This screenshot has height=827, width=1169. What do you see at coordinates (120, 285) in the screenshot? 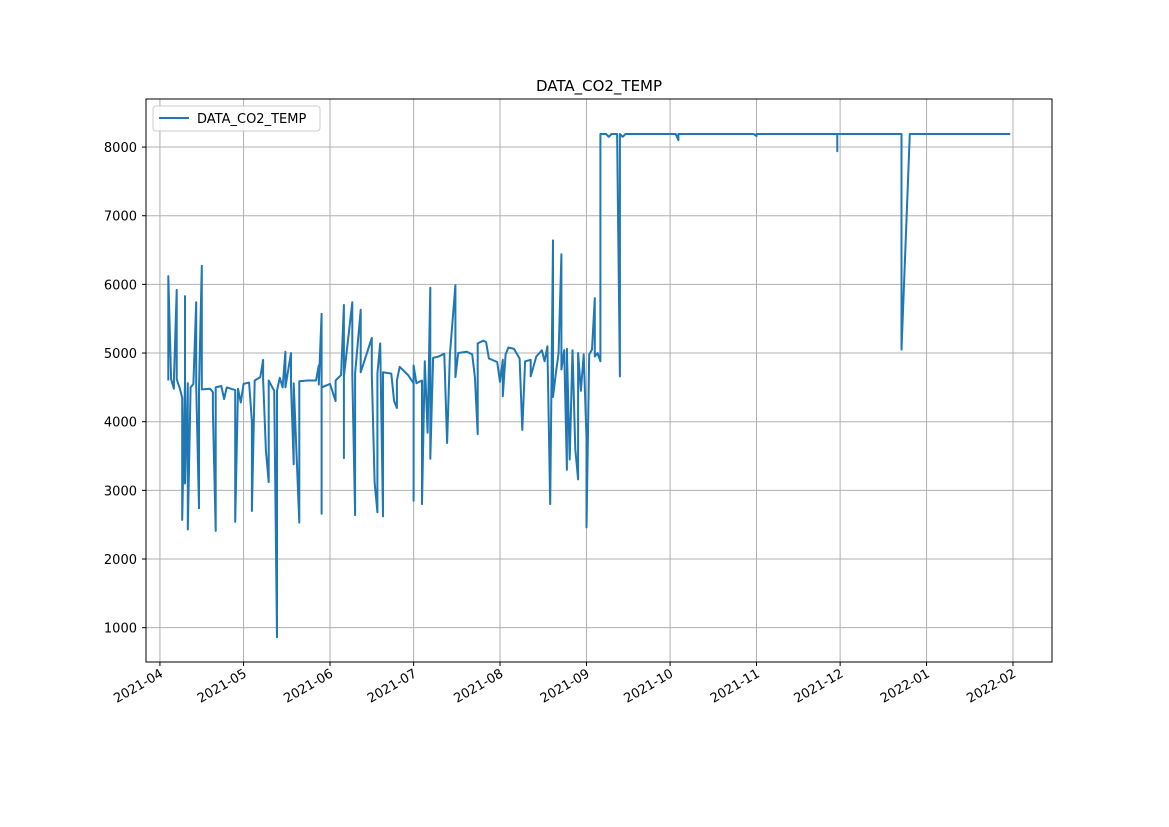
I see `y-tick-label: 6000` at bounding box center [120, 285].